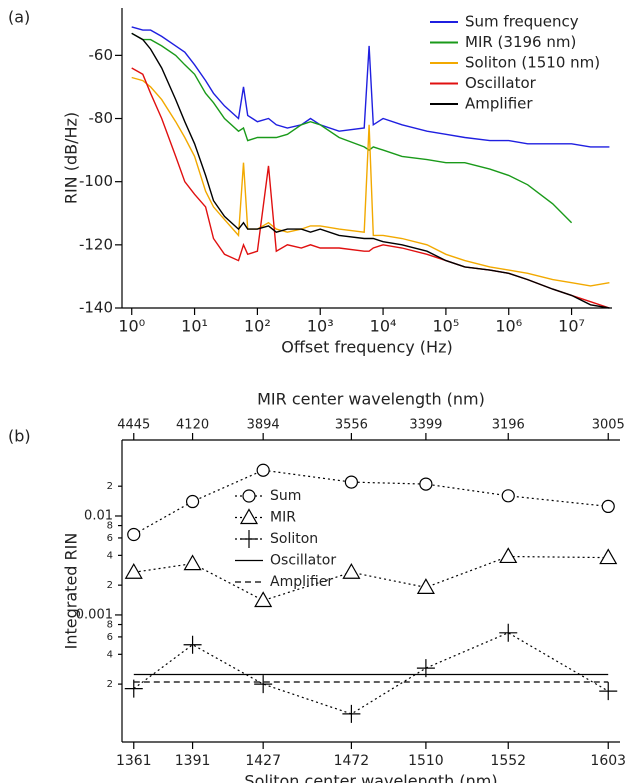  Describe the element at coordinates (98, 515) in the screenshot. I see `y-tick-label: 0.01` at that location.